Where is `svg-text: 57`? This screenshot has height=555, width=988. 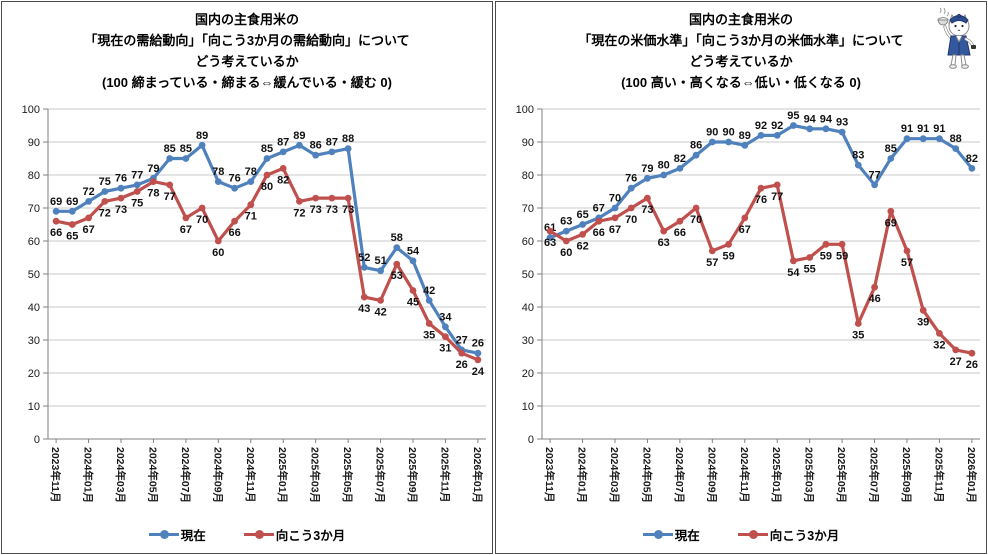
svg-text: 57 is located at coordinates (907, 263).